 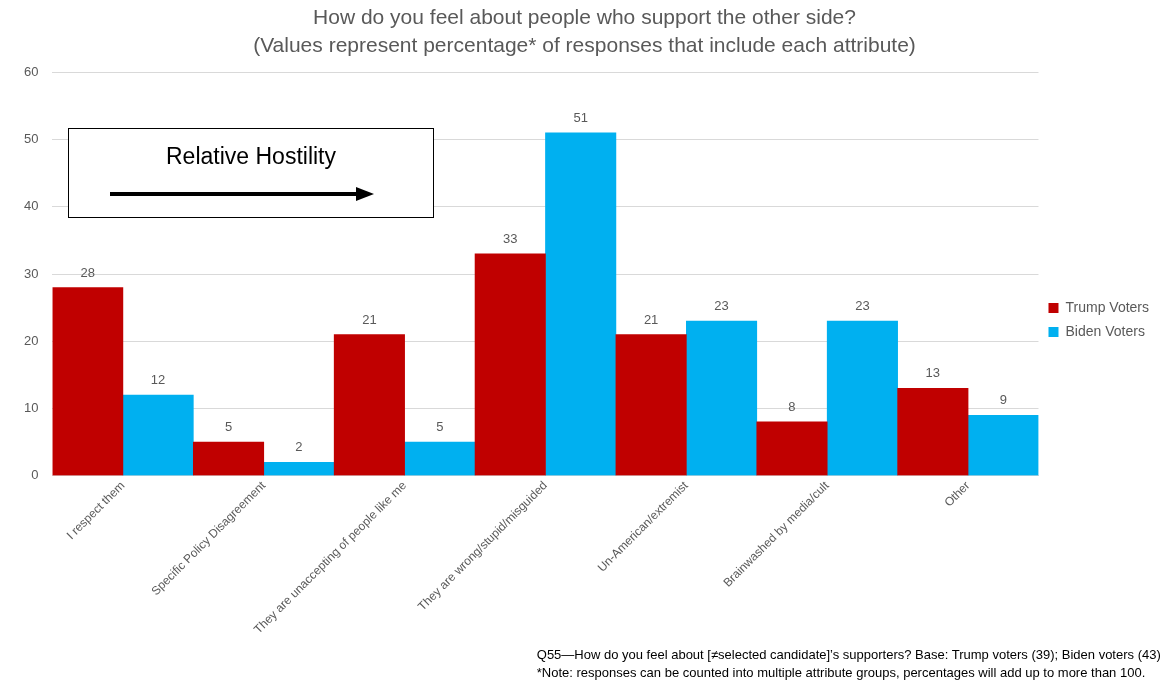 What do you see at coordinates (933, 373) in the screenshot?
I see `data-label: 13` at bounding box center [933, 373].